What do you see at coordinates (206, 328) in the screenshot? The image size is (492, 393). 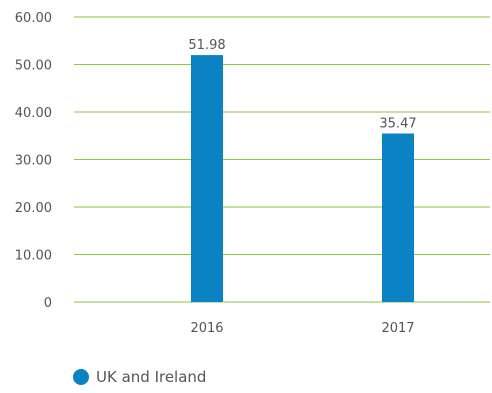 I see `x-tick-label: 2016` at bounding box center [206, 328].